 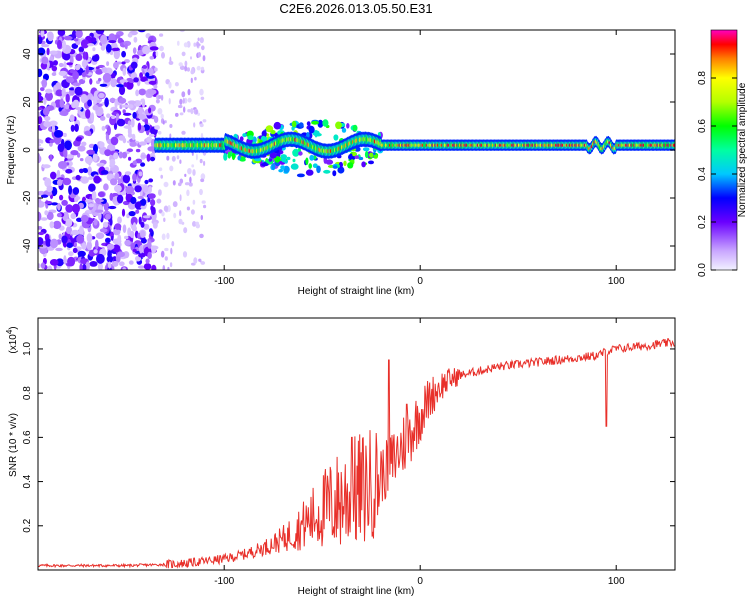 I want to click on colorbar-label: Normalized spectral amplitude, so click(x=742, y=149).